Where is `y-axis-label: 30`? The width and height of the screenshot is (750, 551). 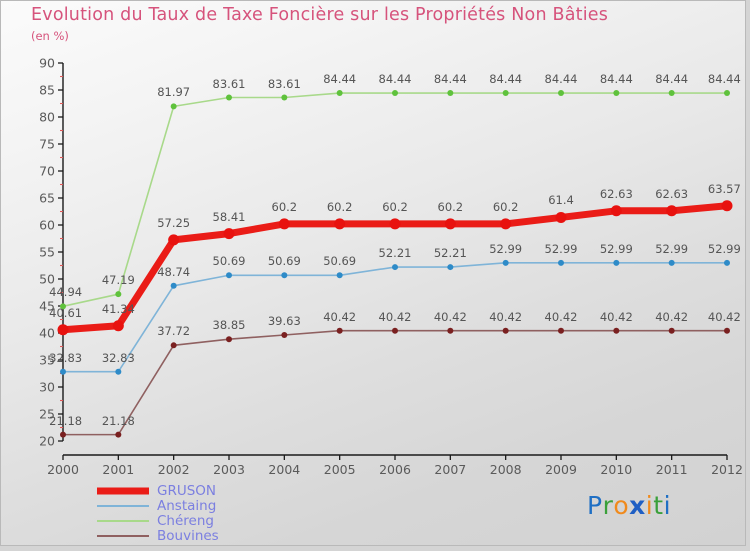 y-axis-label: 30 is located at coordinates (47, 387).